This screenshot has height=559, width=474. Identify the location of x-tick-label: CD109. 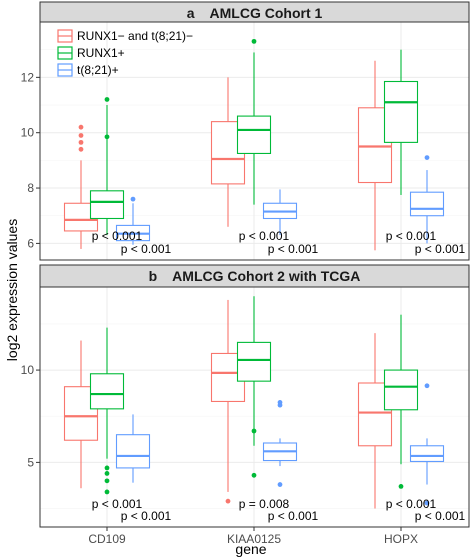
(107, 539).